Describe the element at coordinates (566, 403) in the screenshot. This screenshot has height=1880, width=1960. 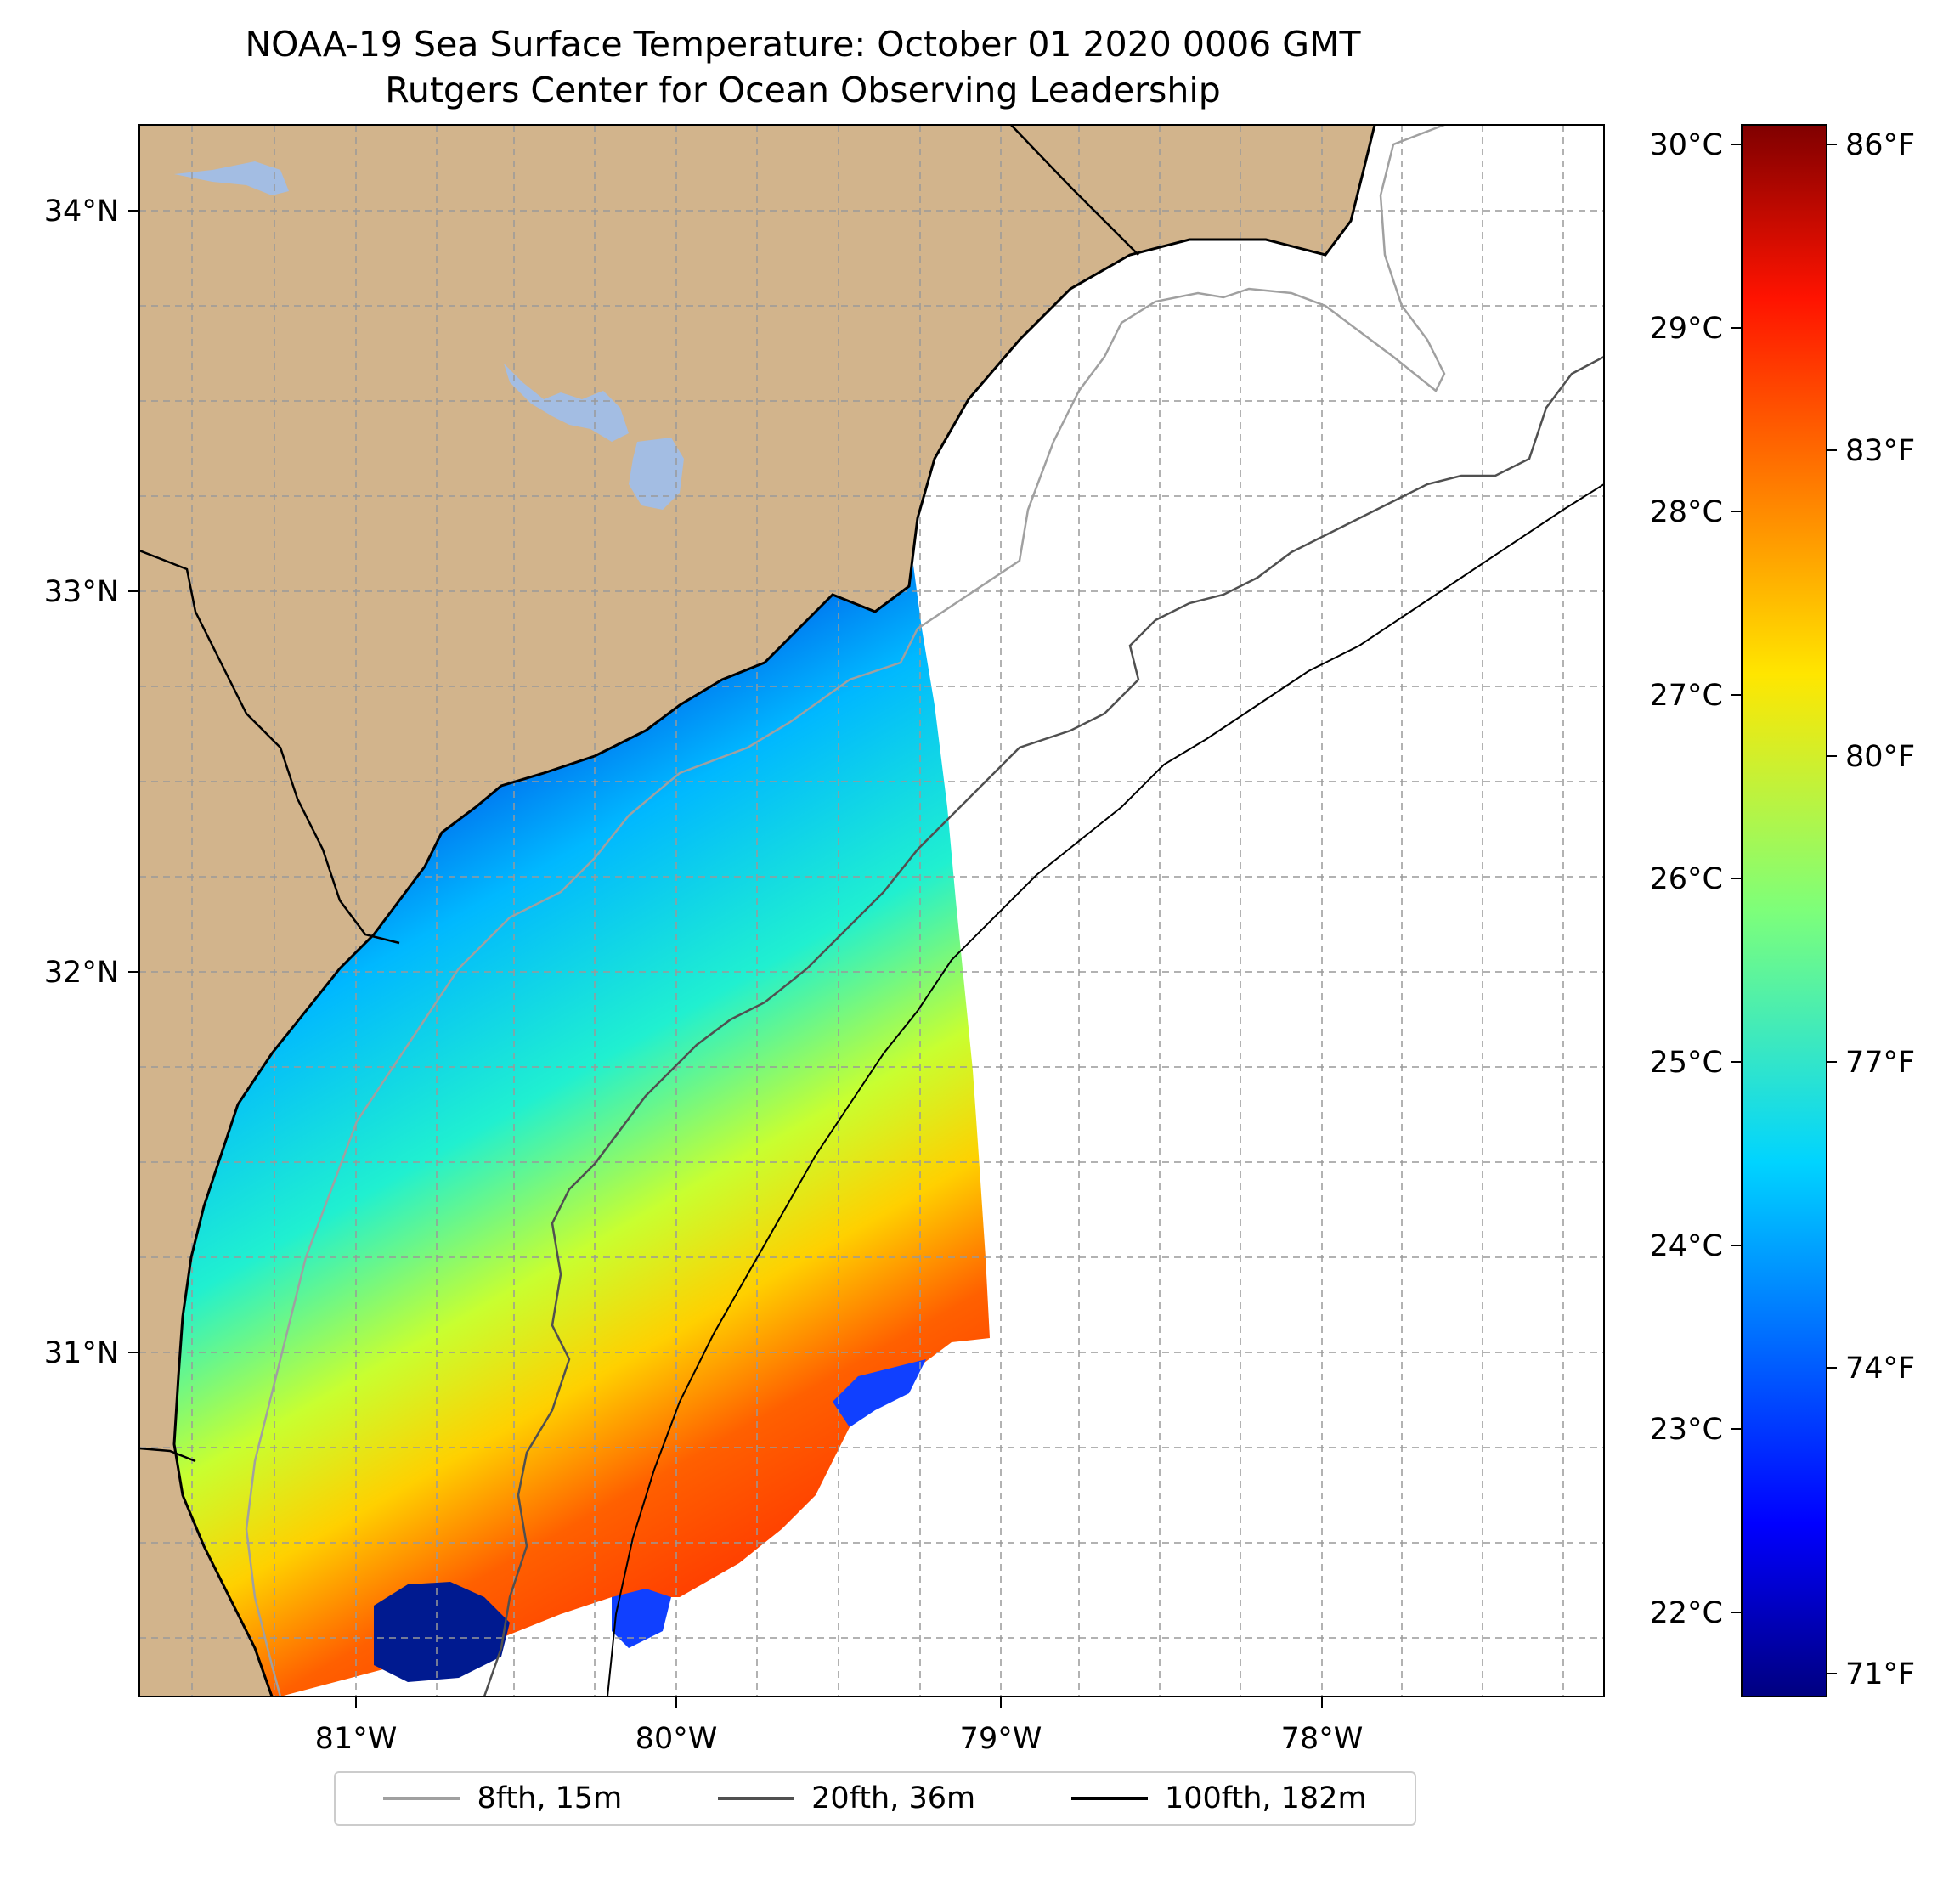
I see `lake-marion` at that location.